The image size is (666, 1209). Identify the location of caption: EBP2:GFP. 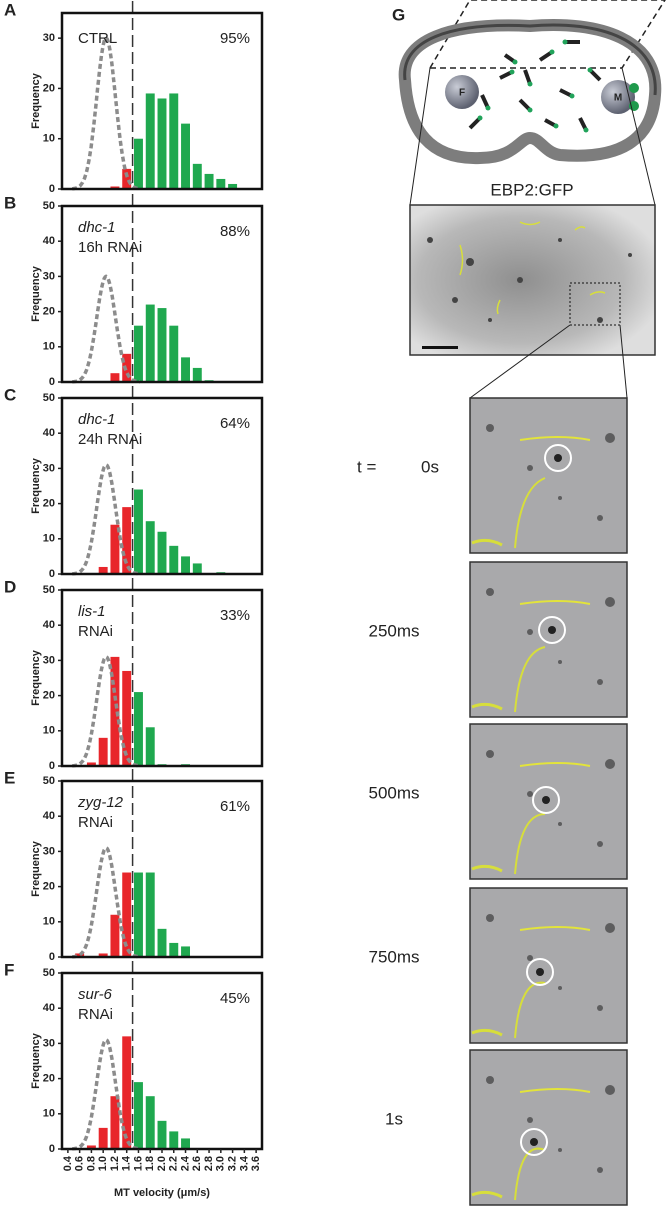
(531, 189).